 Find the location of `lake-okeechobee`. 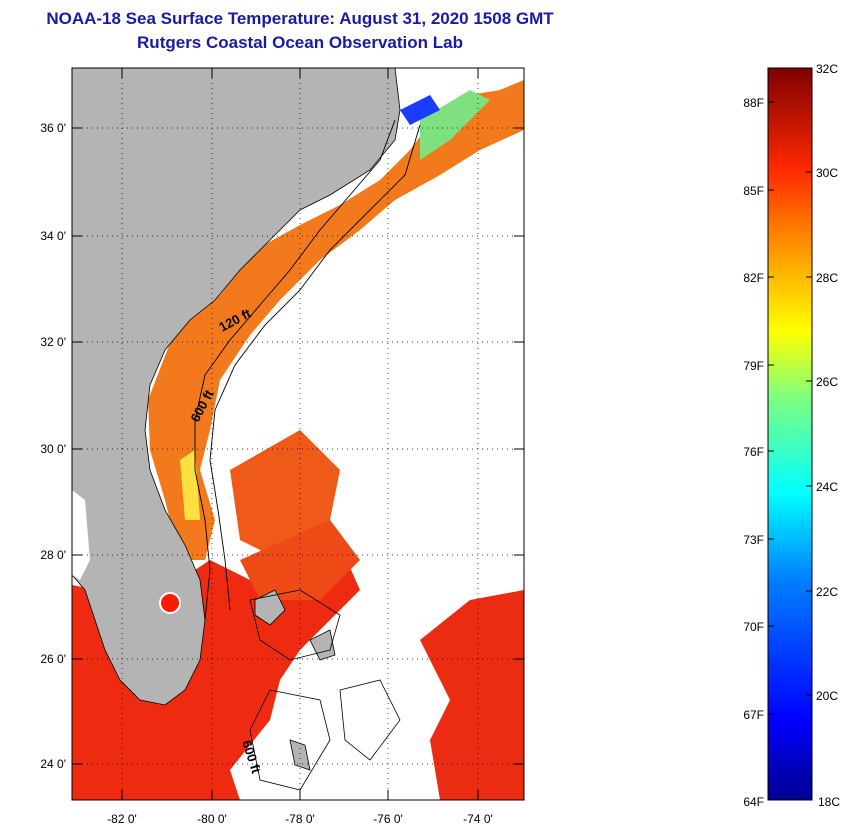

lake-okeechobee is located at coordinates (170, 603).